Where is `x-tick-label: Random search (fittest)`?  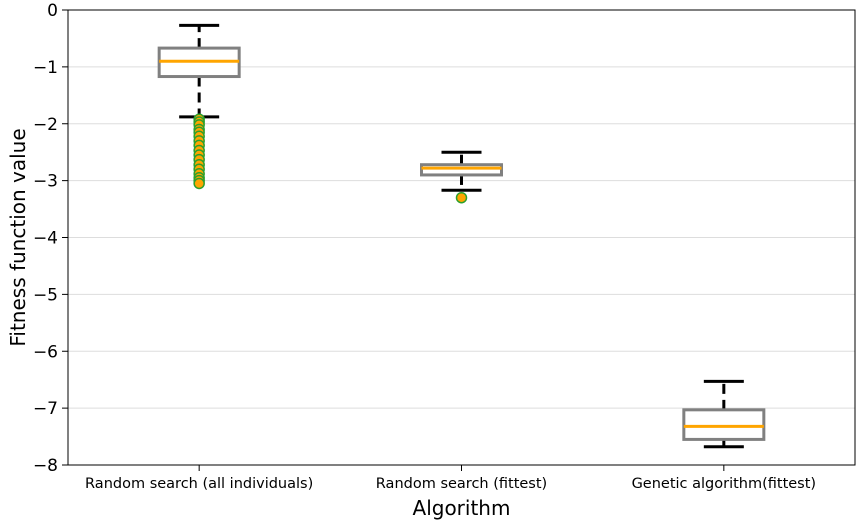 x-tick-label: Random search (fittest) is located at coordinates (461, 484).